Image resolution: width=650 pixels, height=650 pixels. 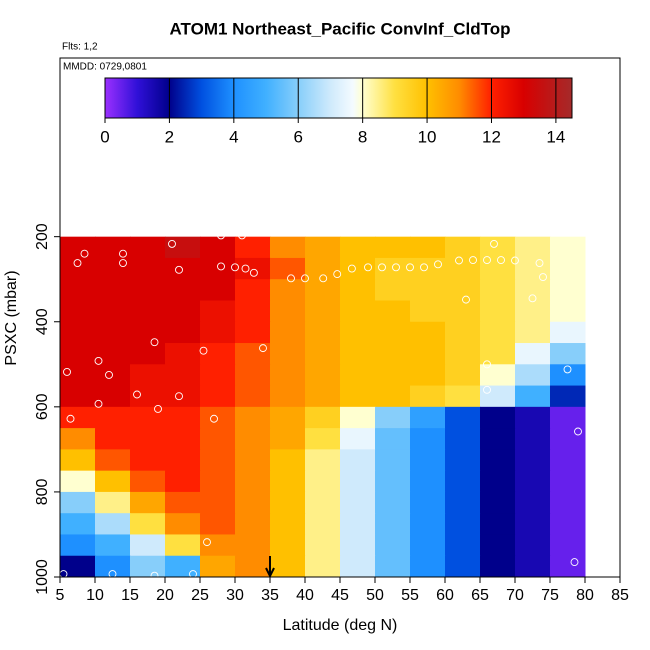 I want to click on y-tick-label: 600, so click(x=42, y=406).